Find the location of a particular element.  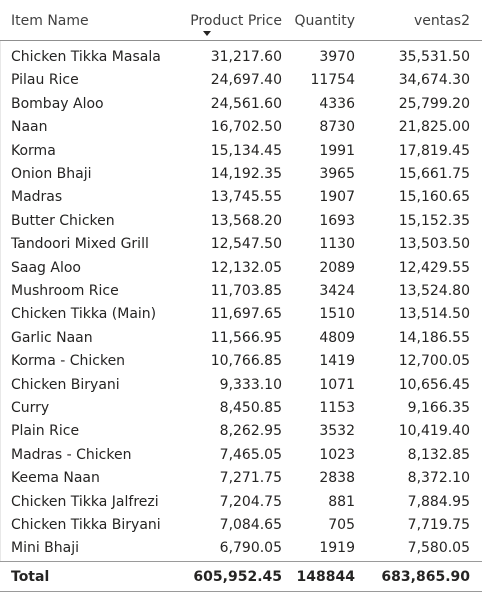

cell-ventas2: 17,819.45 is located at coordinates (434, 150).